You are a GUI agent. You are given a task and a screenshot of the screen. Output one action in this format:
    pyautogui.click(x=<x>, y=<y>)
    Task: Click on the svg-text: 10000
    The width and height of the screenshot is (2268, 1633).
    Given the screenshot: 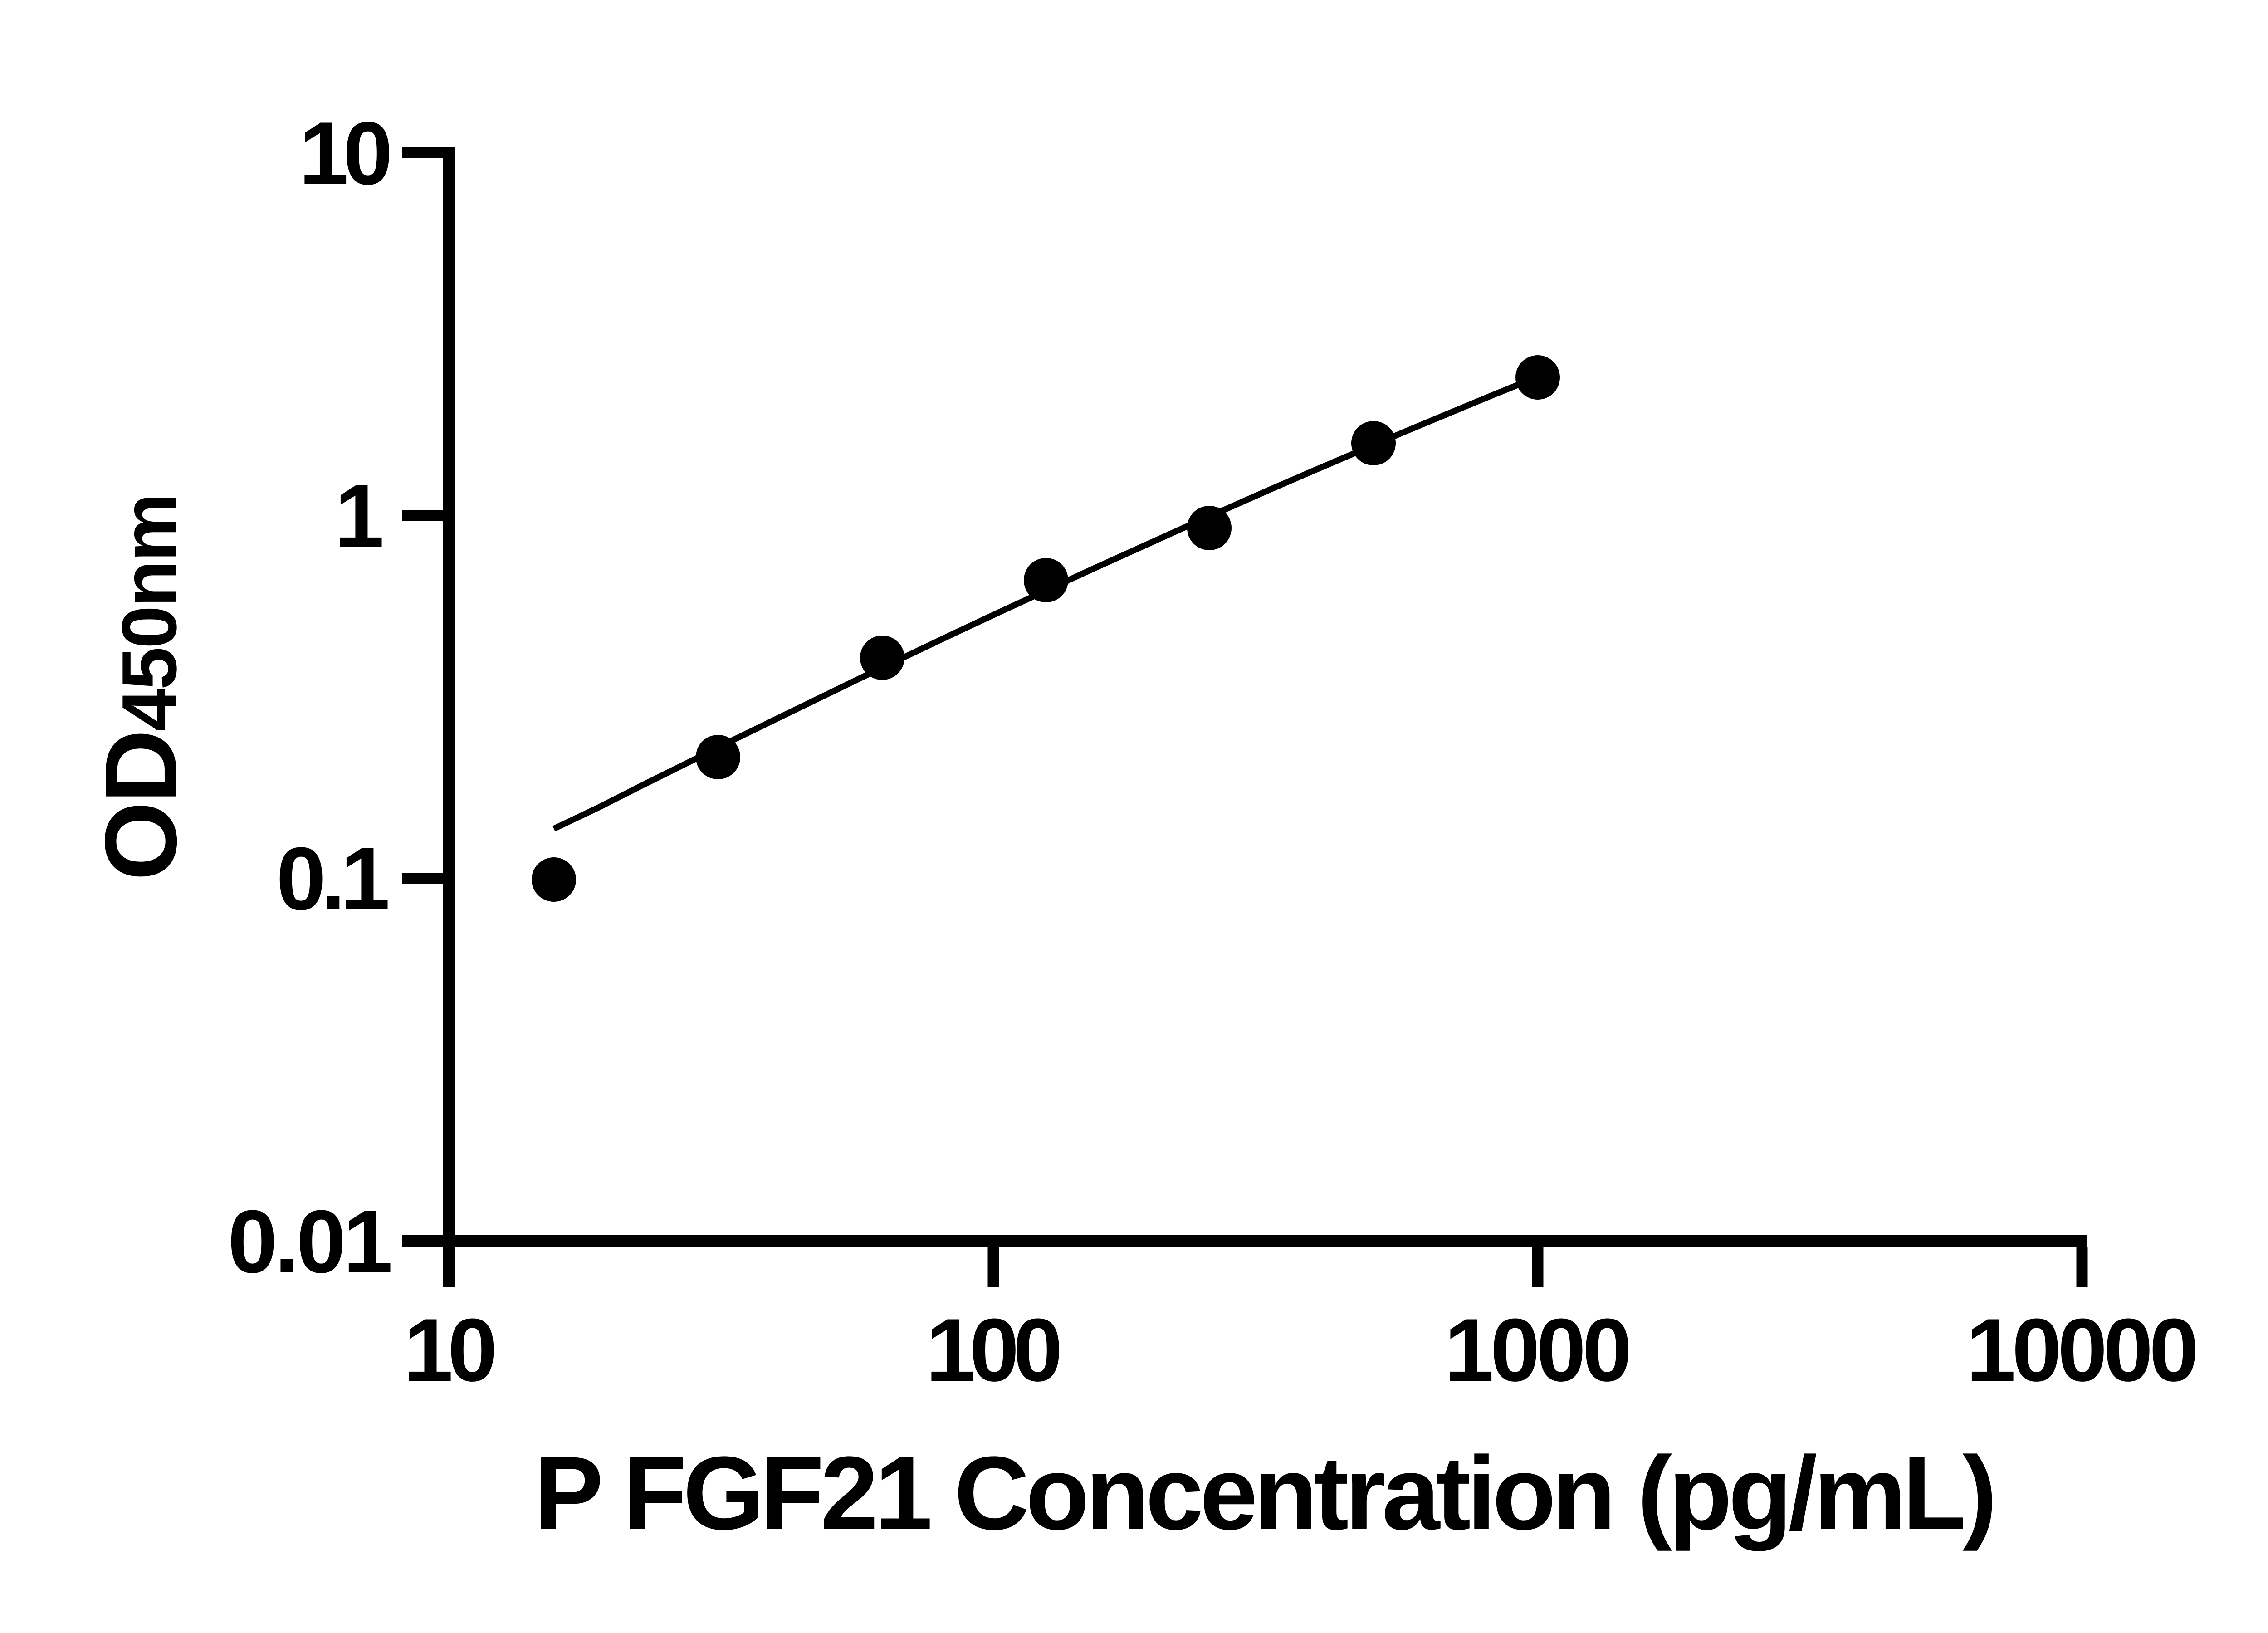 What is the action you would take?
    pyautogui.click(x=2083, y=1350)
    